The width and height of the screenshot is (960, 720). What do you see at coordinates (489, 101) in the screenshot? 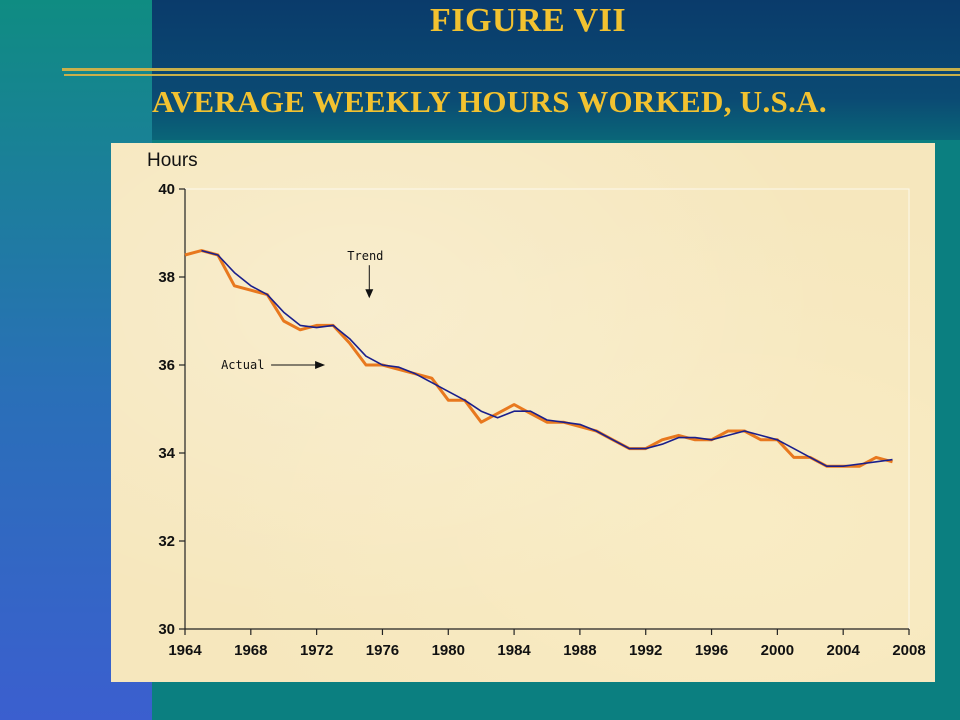
I see `figure-subtitle: AVERAGE WEEKLY HOURS WORKED, U.S.A.` at bounding box center [489, 101].